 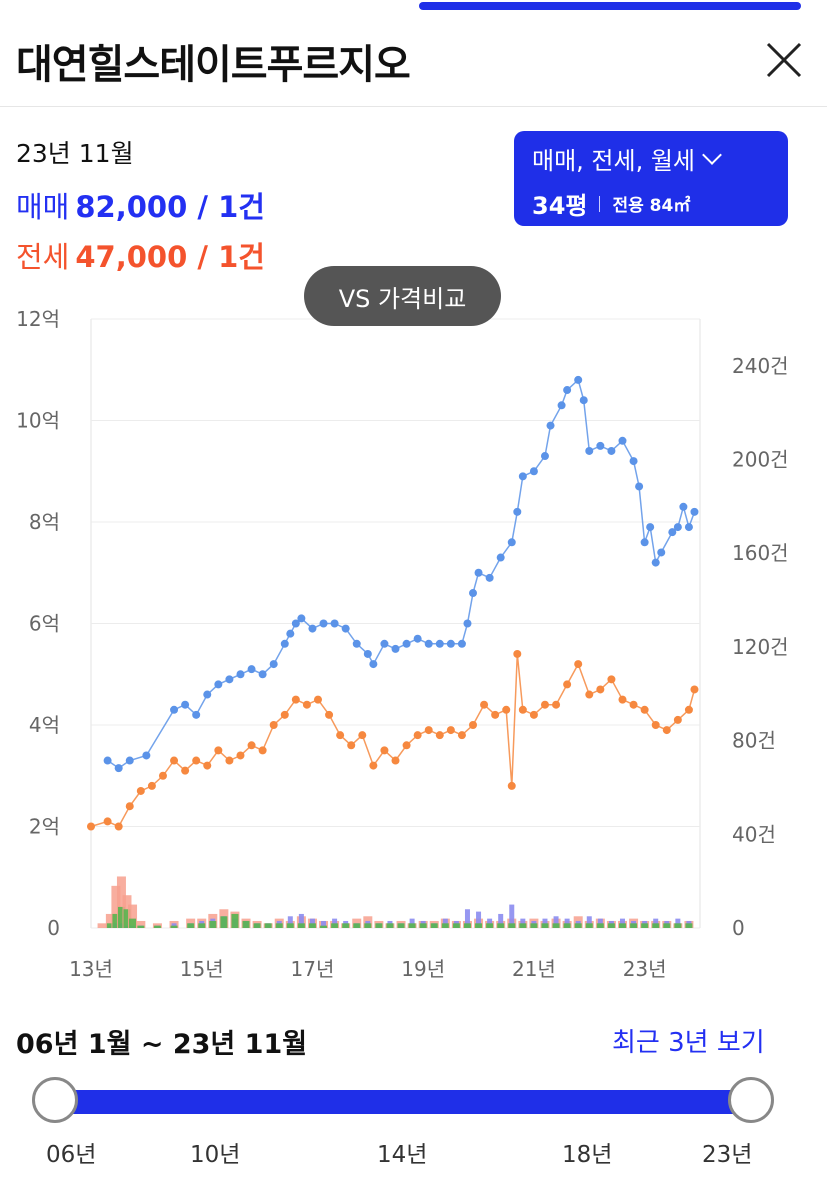 What do you see at coordinates (403, 1102) in the screenshot?
I see `period-slider-track` at bounding box center [403, 1102].